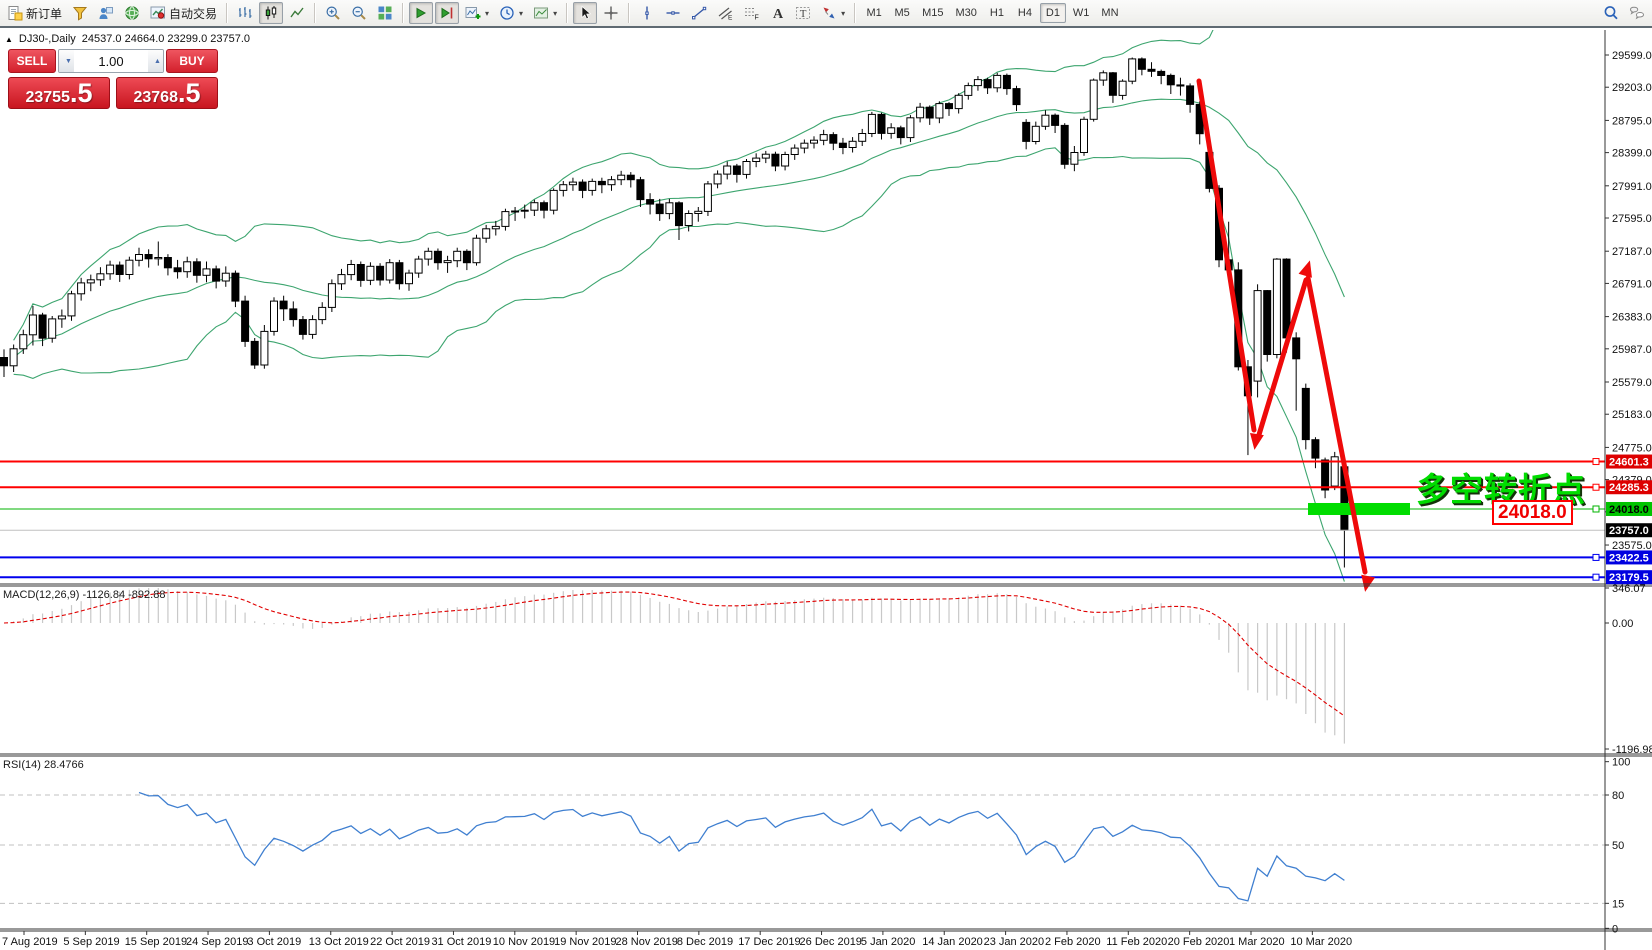 The width and height of the screenshot is (1652, 950). What do you see at coordinates (421, 13) in the screenshot?
I see `auto-scroll-button` at bounding box center [421, 13].